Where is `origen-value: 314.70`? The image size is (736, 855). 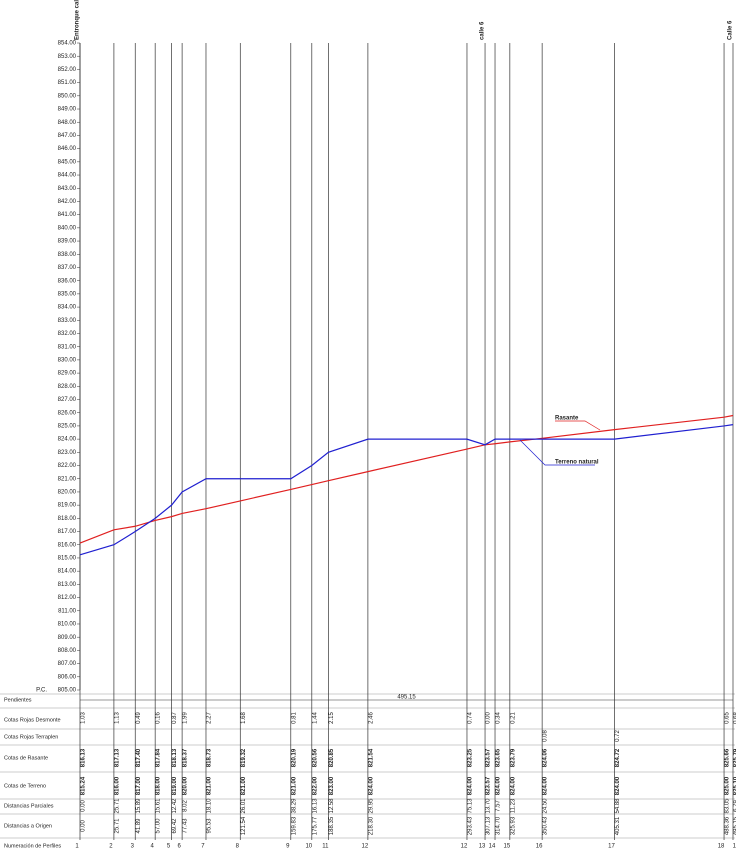 origen-value: 314.70 is located at coordinates (499, 825).